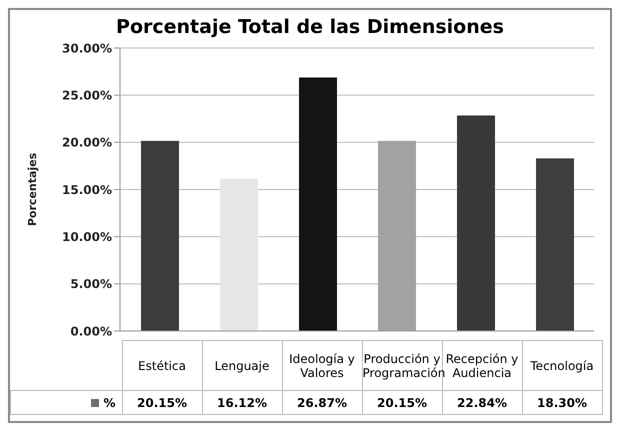 The width and height of the screenshot is (621, 433). What do you see at coordinates (87, 143) in the screenshot?
I see `y-tick-label: 20.00%` at bounding box center [87, 143].